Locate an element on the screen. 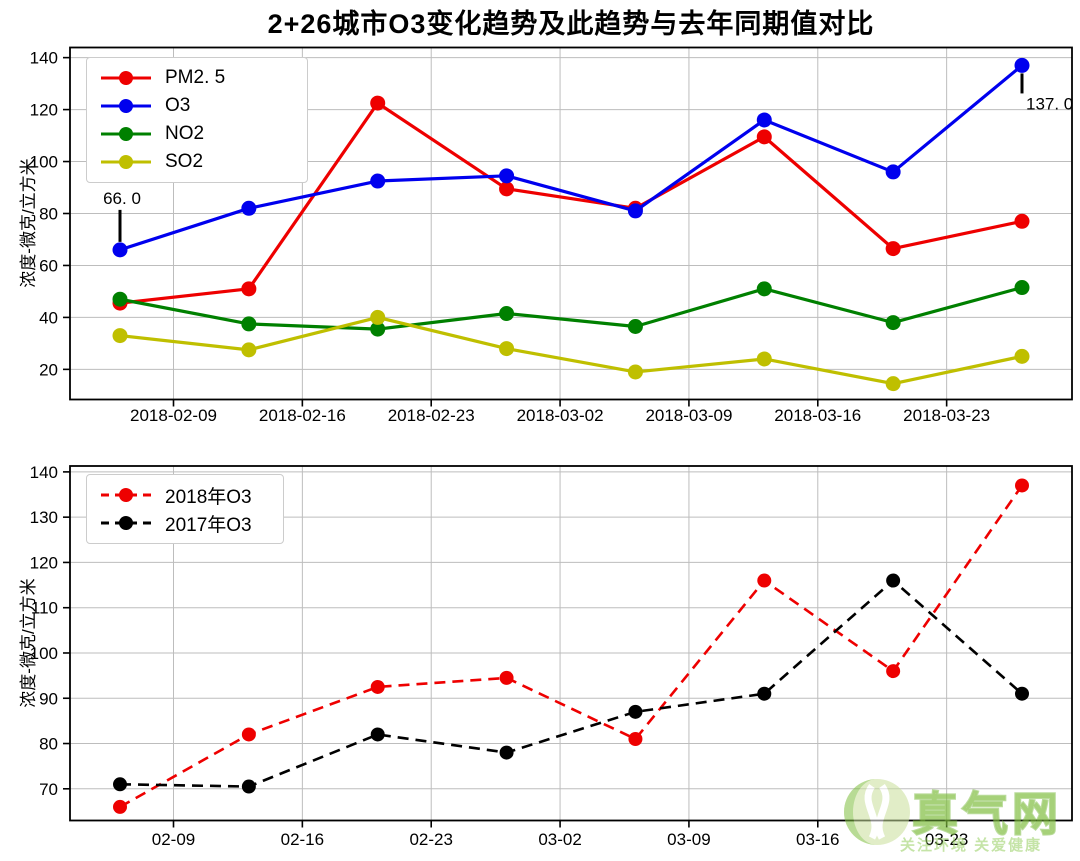 The image size is (1080, 861). legend-item: 2017年O3 is located at coordinates (185, 523).